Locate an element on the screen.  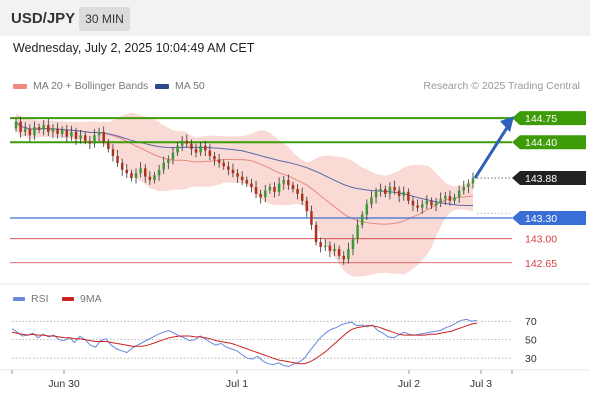
x-tick-label: Jun 30 is located at coordinates (64, 384).